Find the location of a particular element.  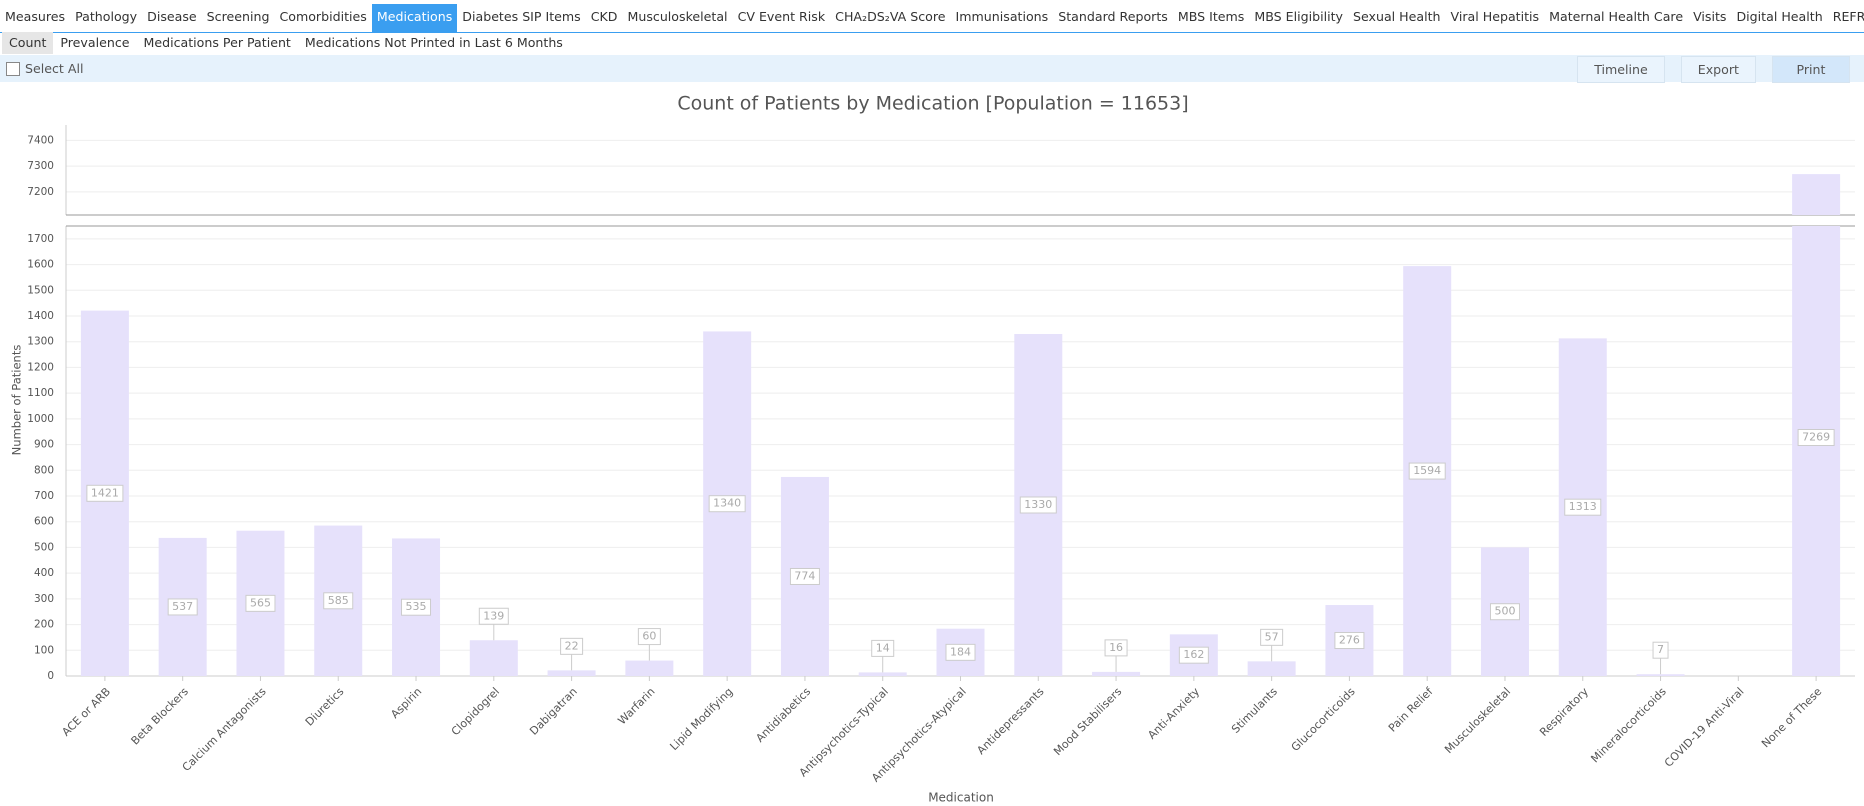

tab: Musculoskeletal is located at coordinates (677, 16).